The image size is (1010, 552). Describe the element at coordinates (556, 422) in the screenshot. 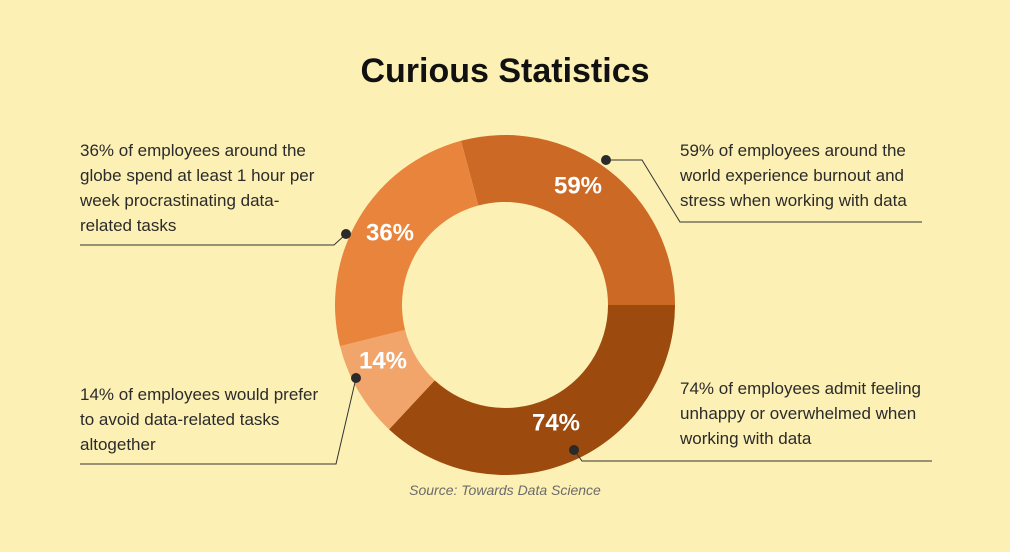

I see `slice-label-74: 74%` at that location.